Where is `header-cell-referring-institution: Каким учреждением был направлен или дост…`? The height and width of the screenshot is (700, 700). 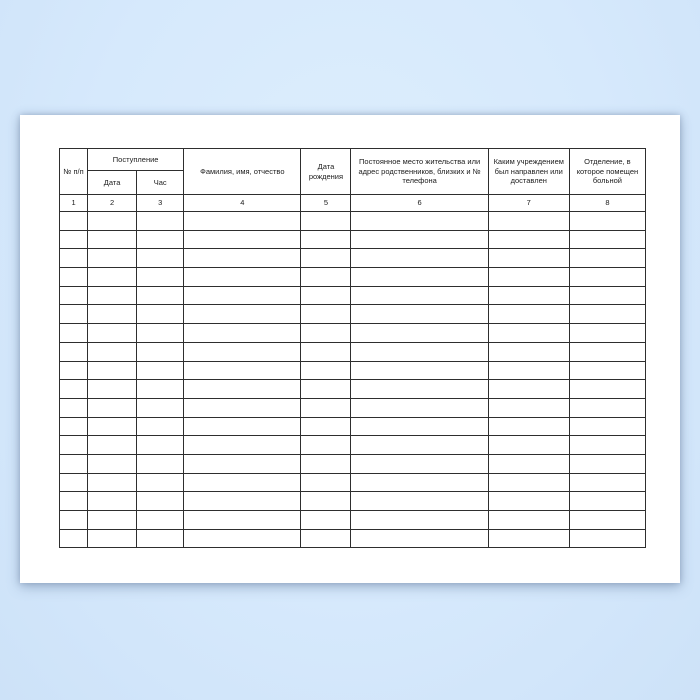 header-cell-referring-institution: Каким учреждением был направлен или дост… is located at coordinates (528, 171).